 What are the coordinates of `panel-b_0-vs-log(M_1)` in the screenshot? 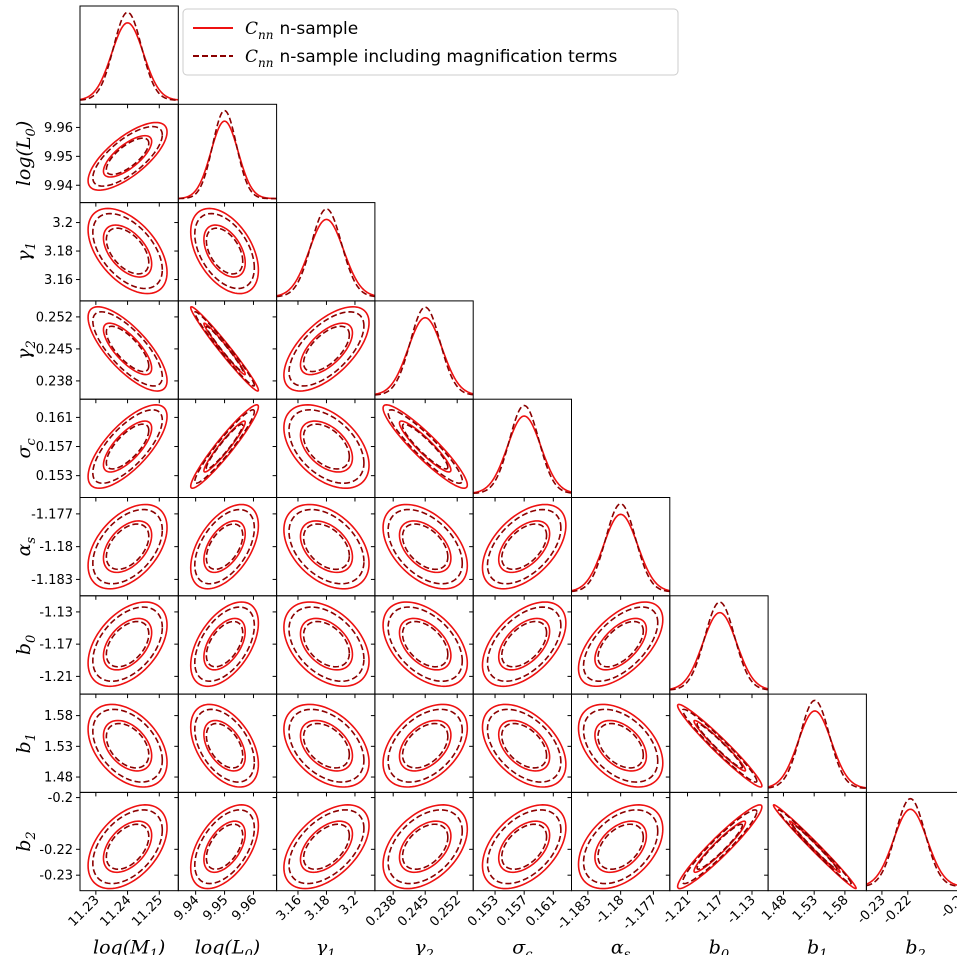 It's located at (127, 647).